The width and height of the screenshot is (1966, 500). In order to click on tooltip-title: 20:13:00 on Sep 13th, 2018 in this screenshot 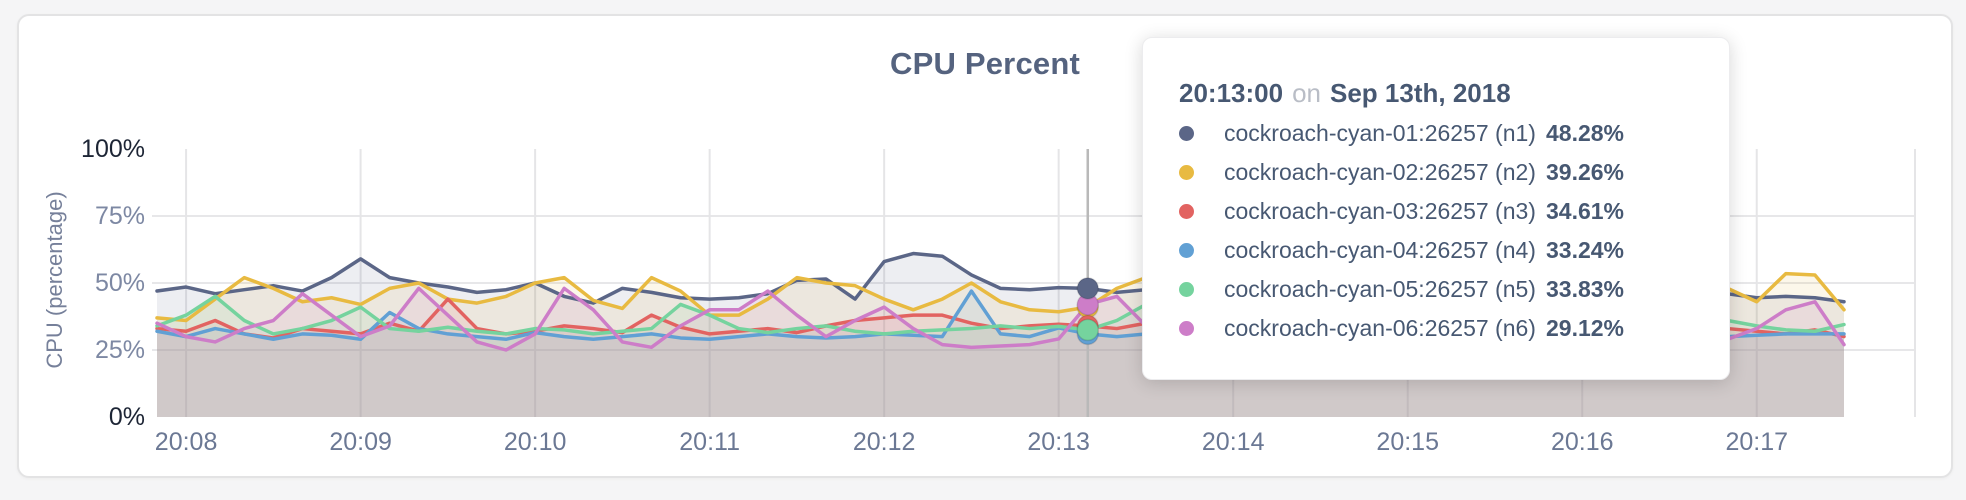, I will do `click(1454, 93)`.